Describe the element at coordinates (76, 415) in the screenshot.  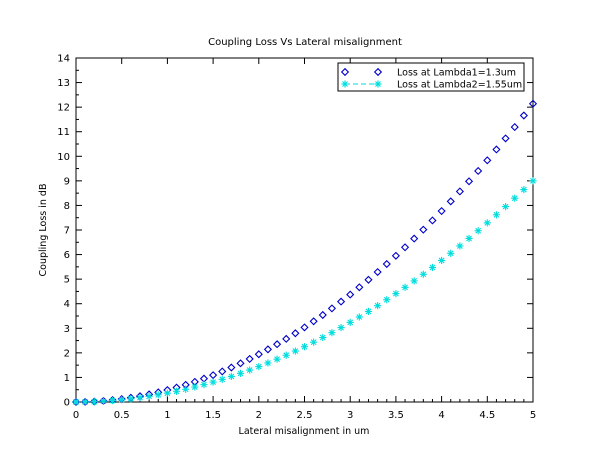
I see `x-tick-label: 0` at that location.